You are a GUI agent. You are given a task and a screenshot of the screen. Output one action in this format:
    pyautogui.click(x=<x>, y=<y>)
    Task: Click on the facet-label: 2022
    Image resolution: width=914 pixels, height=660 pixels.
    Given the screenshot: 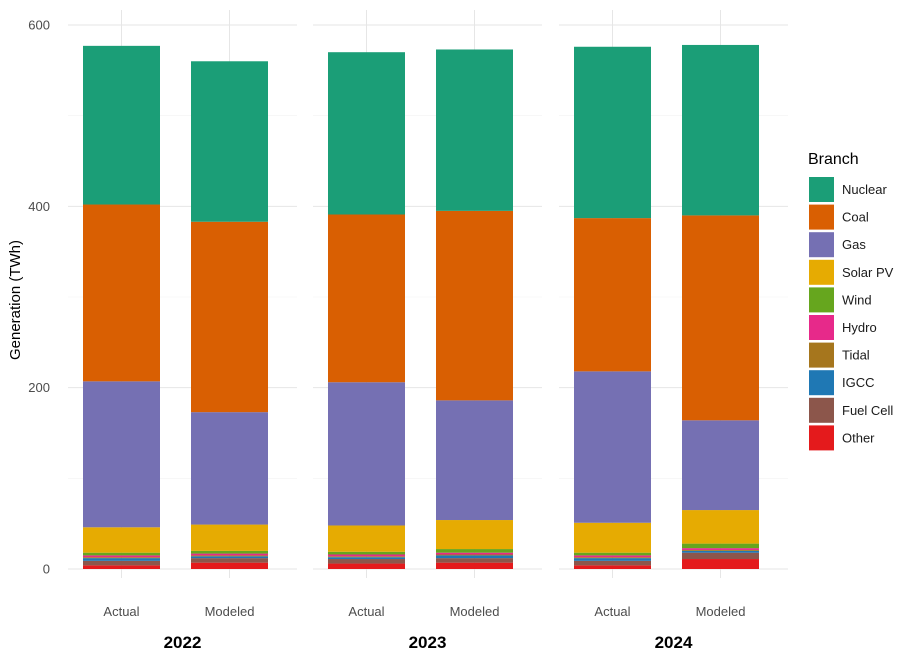 What is the action you would take?
    pyautogui.click(x=183, y=642)
    